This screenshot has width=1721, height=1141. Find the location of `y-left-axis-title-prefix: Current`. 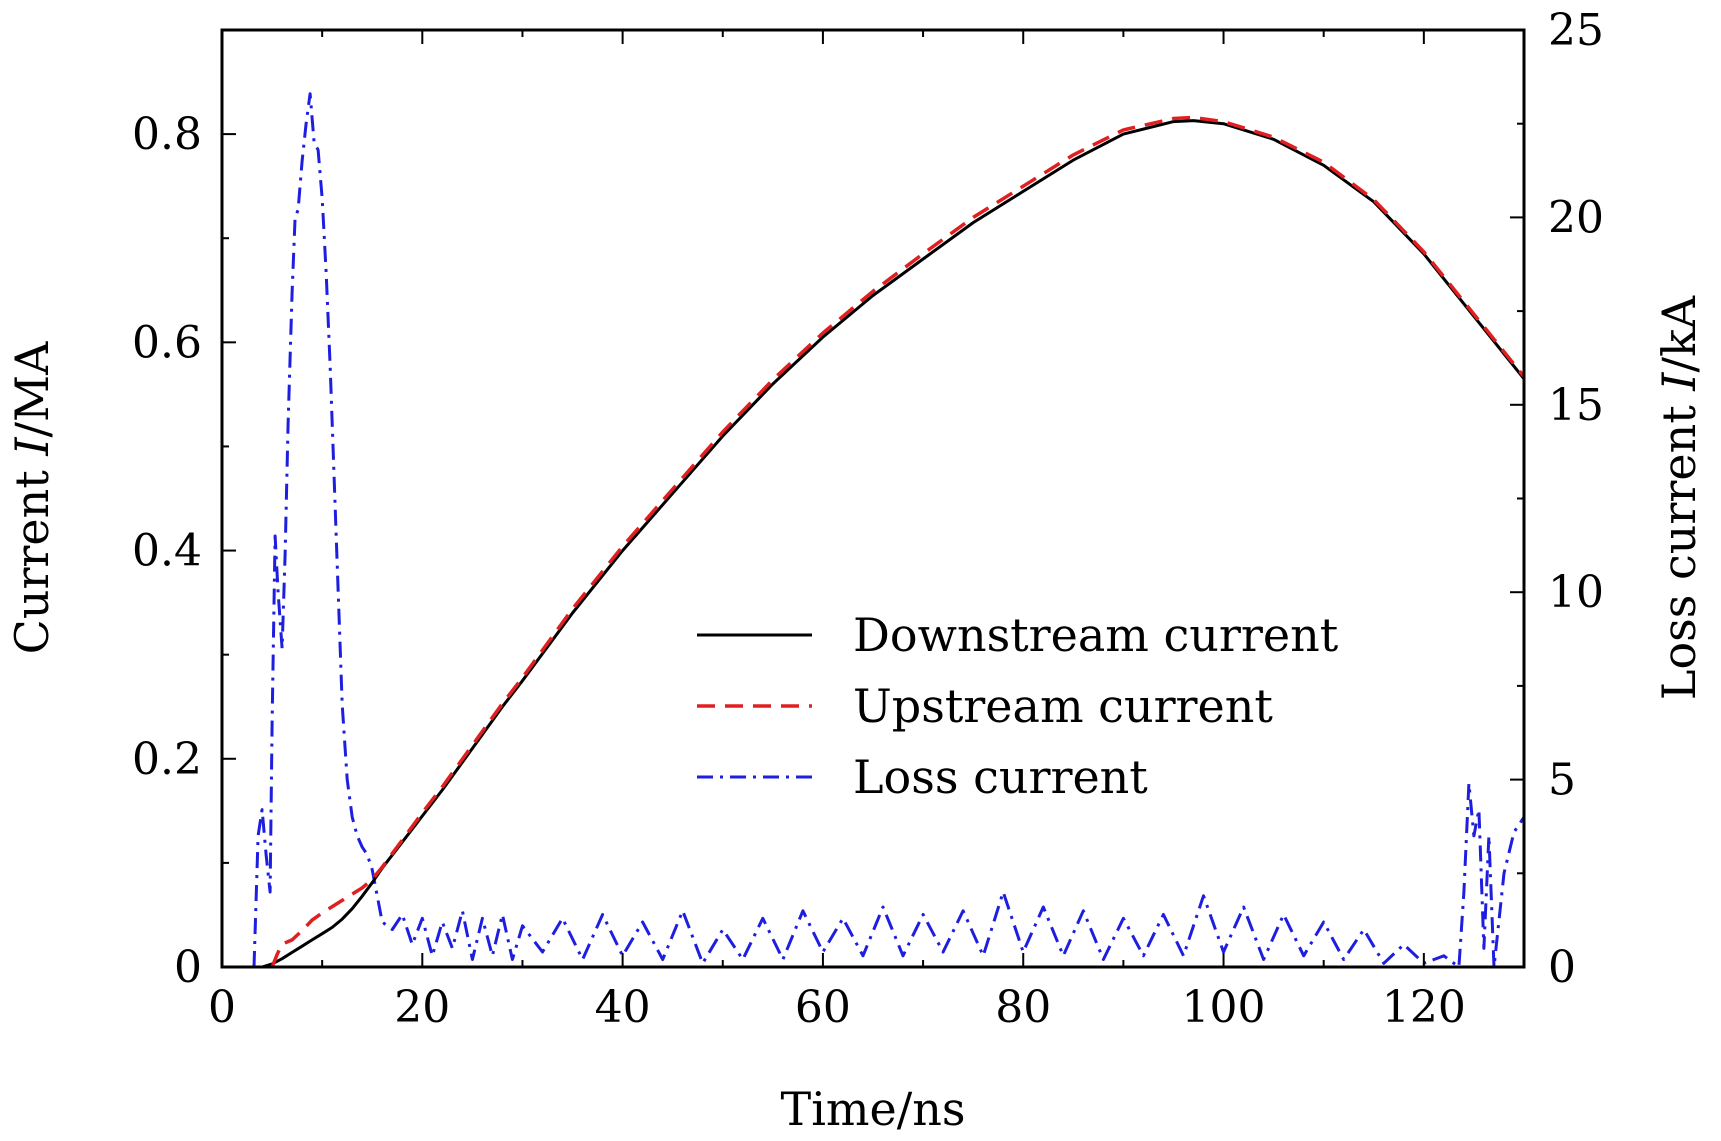

y-left-axis-title-prefix: Current is located at coordinates (32, 555).